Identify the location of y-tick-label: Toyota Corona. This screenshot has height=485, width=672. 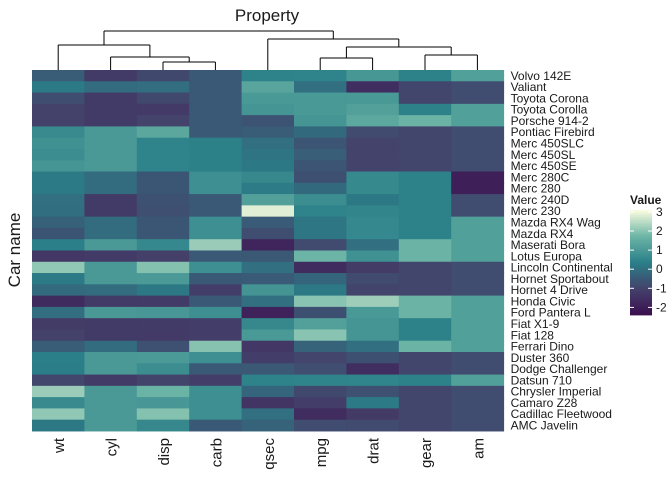
(550, 98).